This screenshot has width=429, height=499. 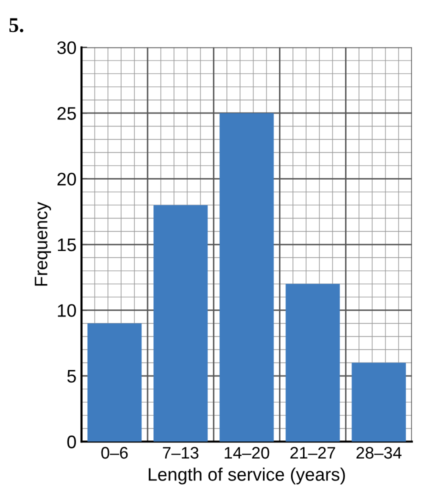 What do you see at coordinates (67, 245) in the screenshot?
I see `y-tick-label: 15` at bounding box center [67, 245].